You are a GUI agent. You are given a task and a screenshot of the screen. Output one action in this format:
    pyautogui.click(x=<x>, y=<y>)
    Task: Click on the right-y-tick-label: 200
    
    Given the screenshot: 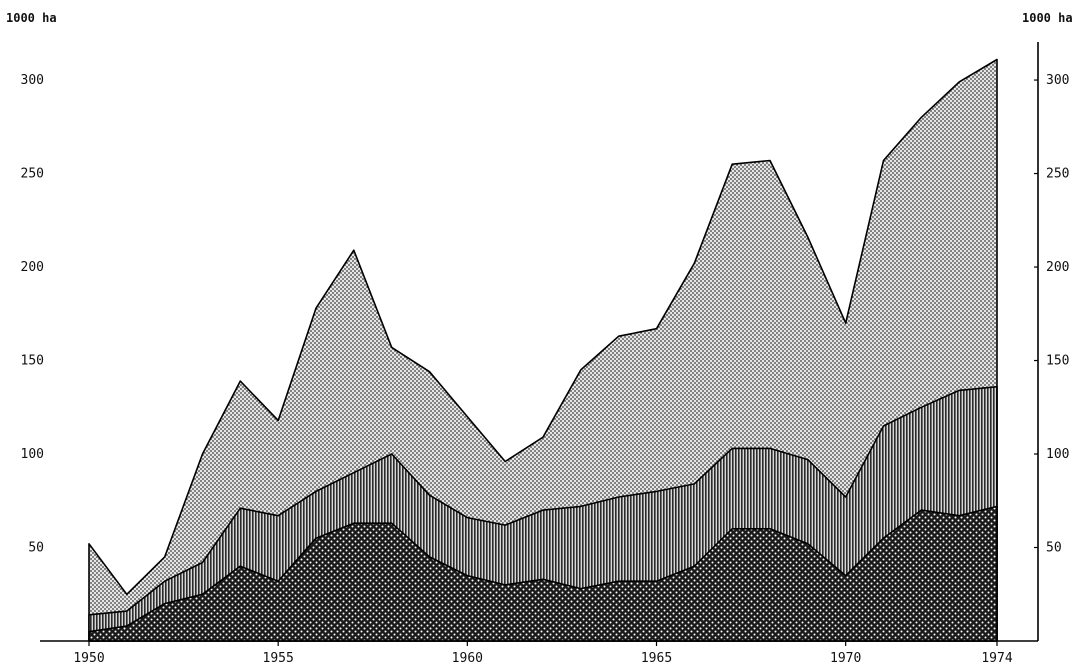 What is the action you would take?
    pyautogui.click(x=1057, y=267)
    